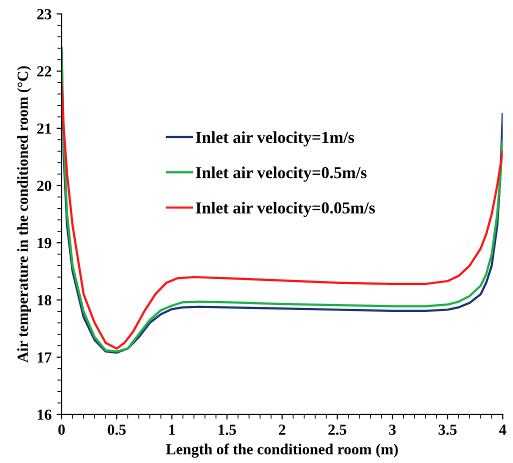  Describe the element at coordinates (44, 14) in the screenshot. I see `y-tick-label: 23` at that location.